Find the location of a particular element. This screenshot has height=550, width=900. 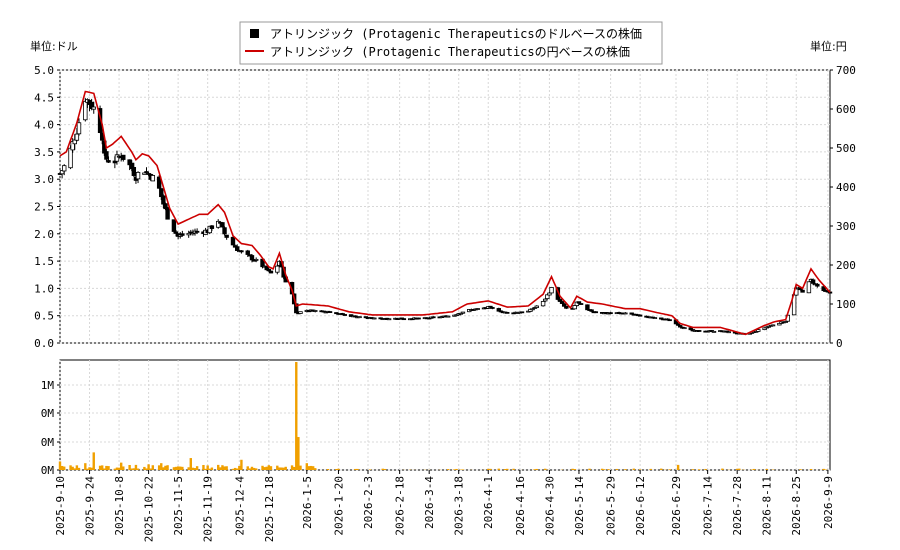

legend-jpy-label: アトリンジック (Protagenic Therapeuticsの円ベースの株価 is located at coordinates (450, 51).